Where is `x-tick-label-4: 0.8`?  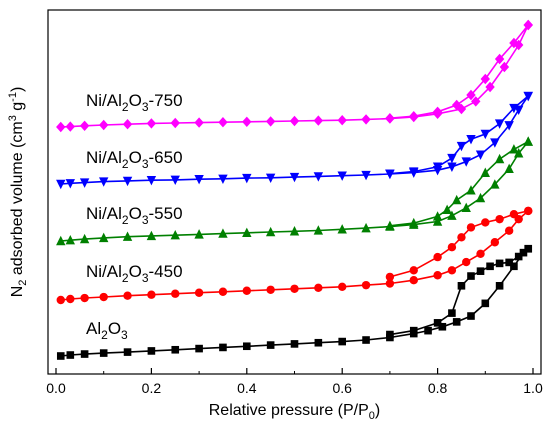 x-tick-label-4: 0.8 is located at coordinates (438, 388).